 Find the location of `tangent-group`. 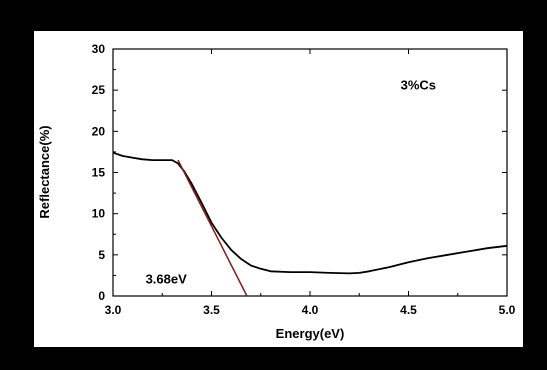

tangent-group is located at coordinates (212, 228).